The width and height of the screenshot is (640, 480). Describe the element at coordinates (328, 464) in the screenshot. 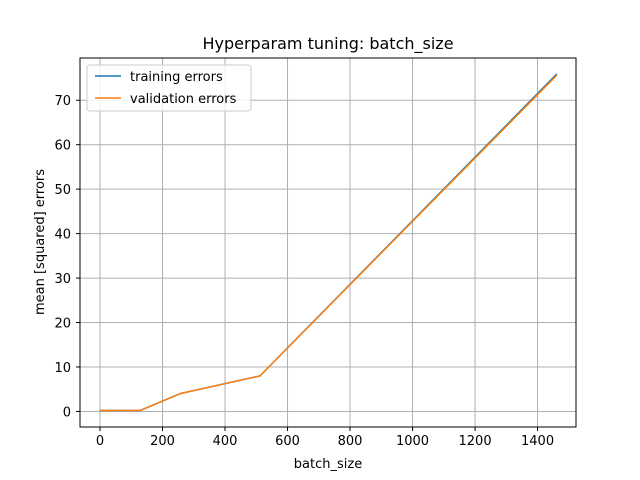

I see `x-axis-label: batch_size` at that location.